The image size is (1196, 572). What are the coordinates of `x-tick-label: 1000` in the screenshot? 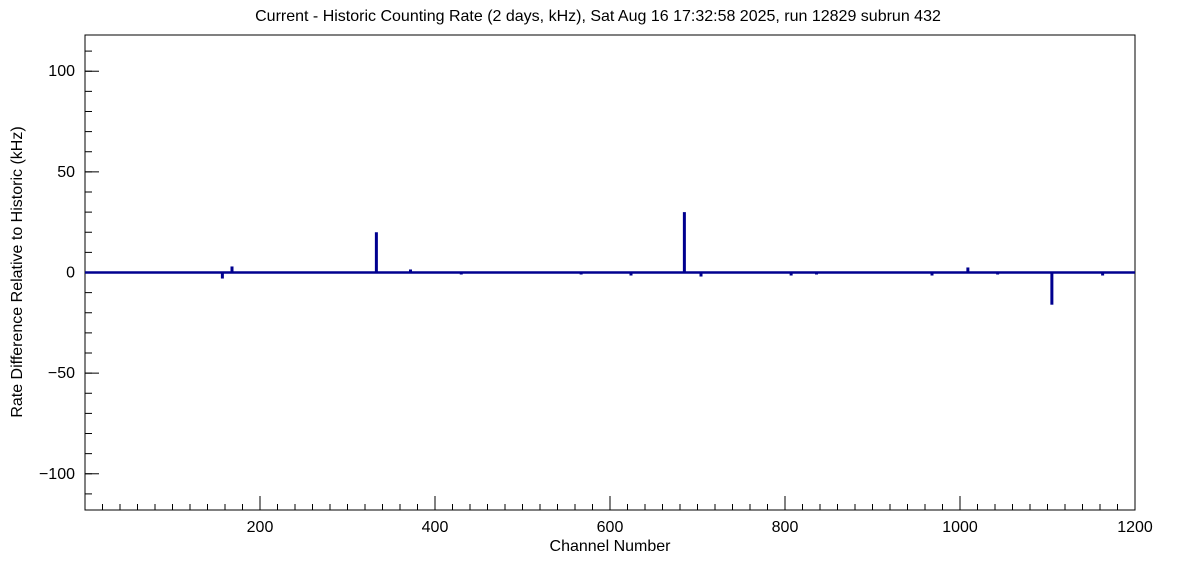 It's located at (960, 527).